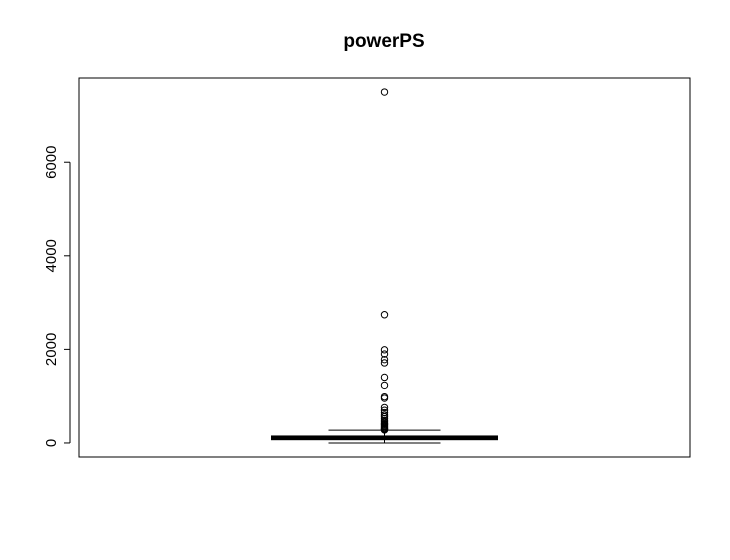 The width and height of the screenshot is (730, 560). I want to click on y-tick-label: 4000, so click(51, 255).